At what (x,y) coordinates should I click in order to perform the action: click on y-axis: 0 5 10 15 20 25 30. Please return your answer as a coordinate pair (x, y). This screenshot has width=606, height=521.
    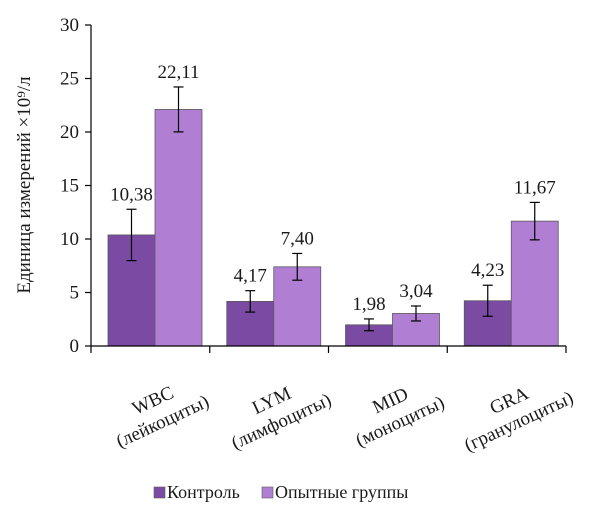
    Looking at the image, I should click on (76, 186).